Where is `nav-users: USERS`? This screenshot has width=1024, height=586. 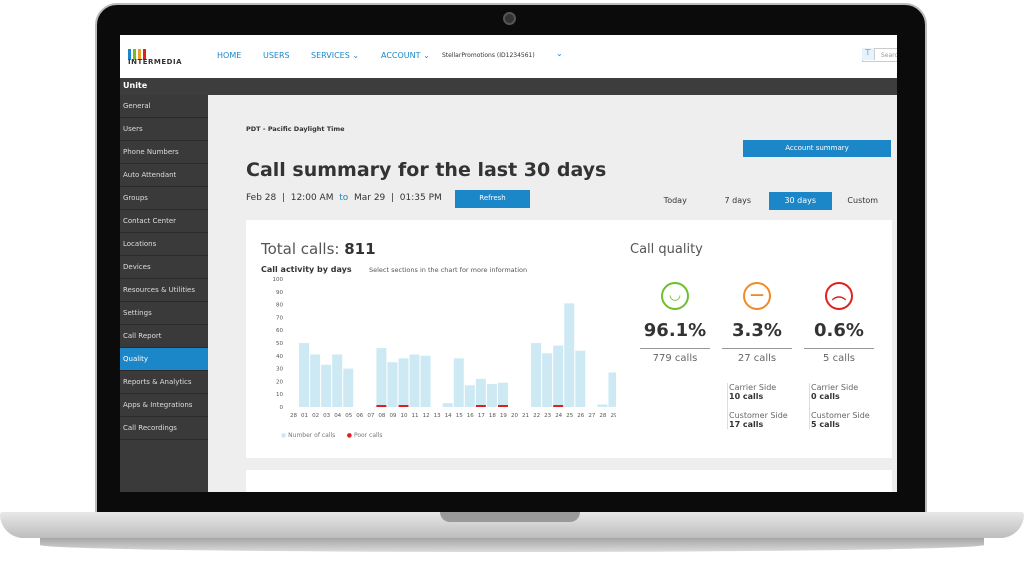
nav-users: USERS is located at coordinates (276, 55).